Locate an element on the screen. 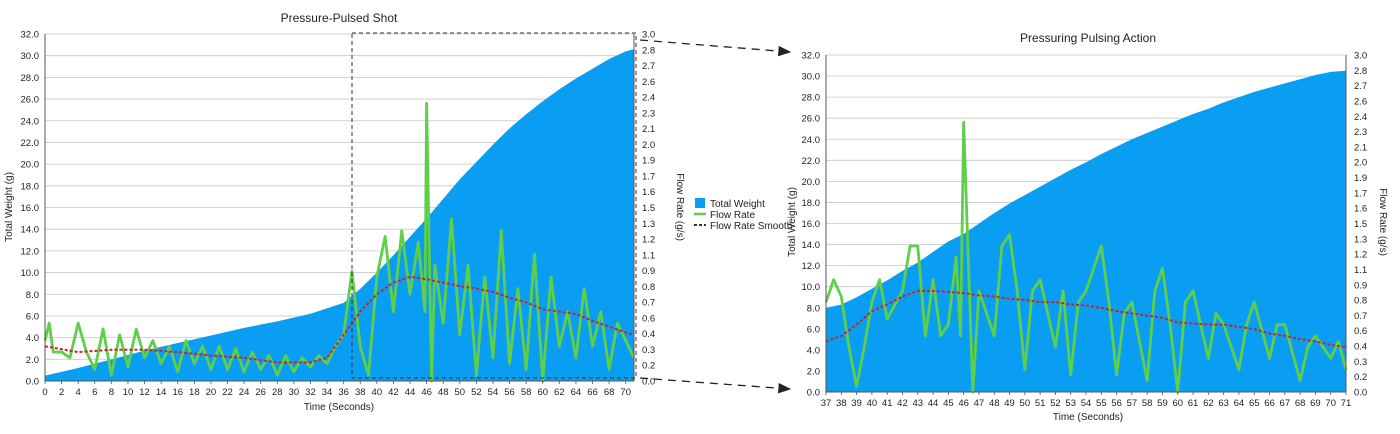  x-tick-label: 12 is located at coordinates (144, 392).